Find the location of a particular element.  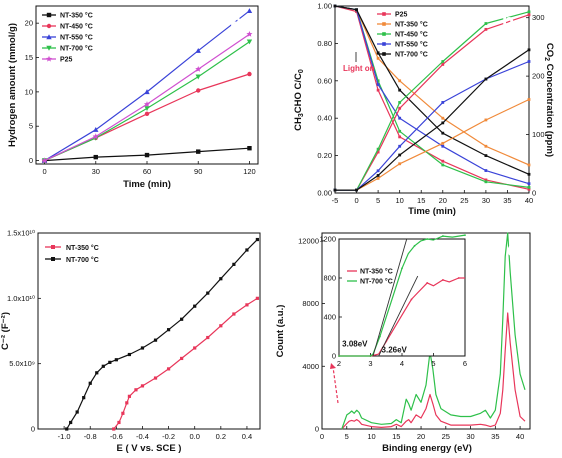

panel-a-x-tick-label: 60 is located at coordinates (147, 171).